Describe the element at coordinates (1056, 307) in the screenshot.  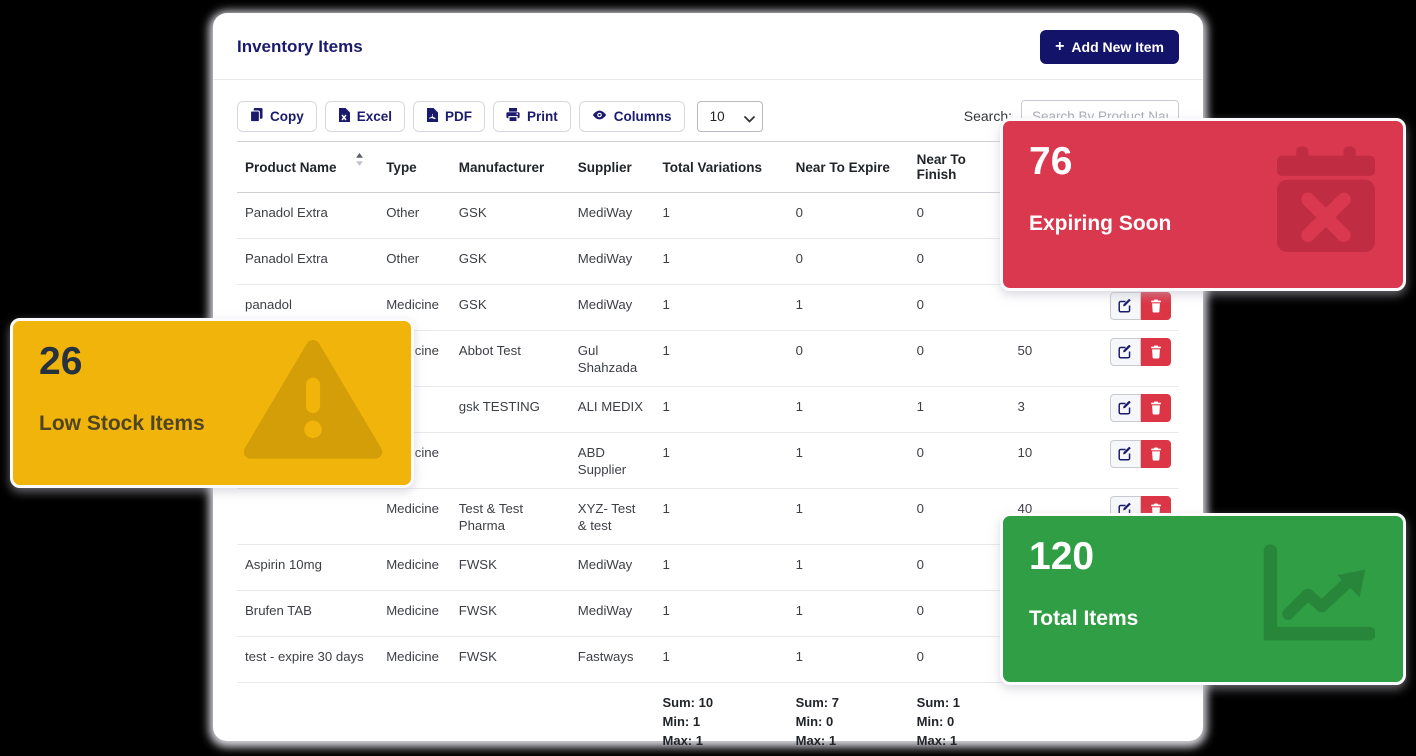
I see `cell-qty` at that location.